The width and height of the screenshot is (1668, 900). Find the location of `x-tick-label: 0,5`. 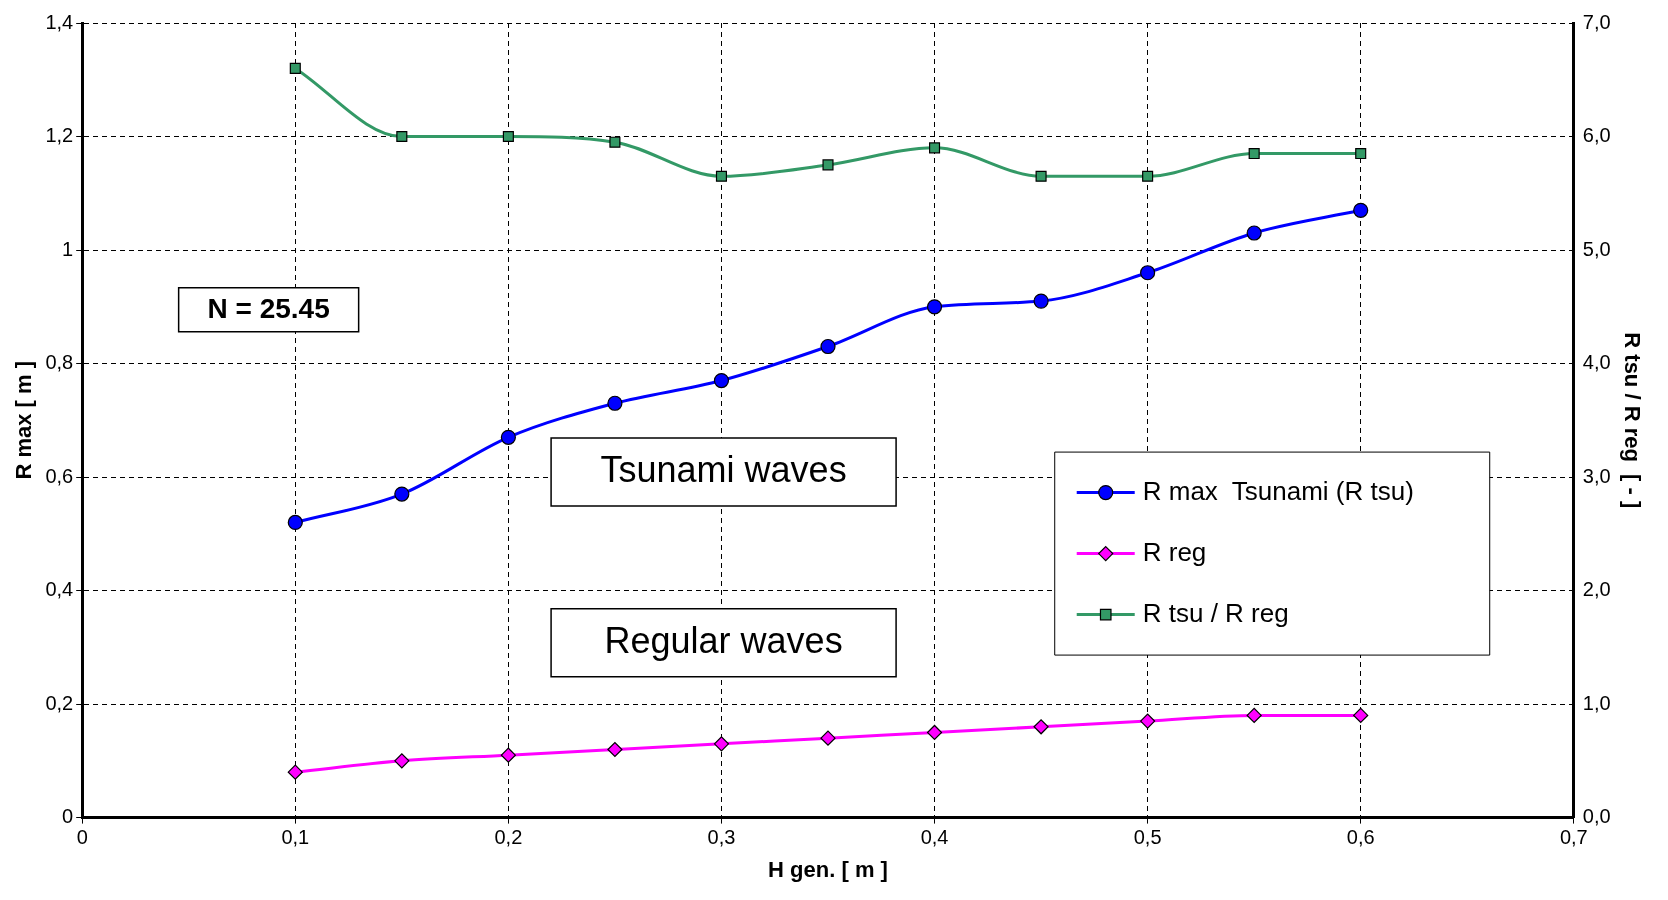

x-tick-label: 0,5 is located at coordinates (1147, 837).